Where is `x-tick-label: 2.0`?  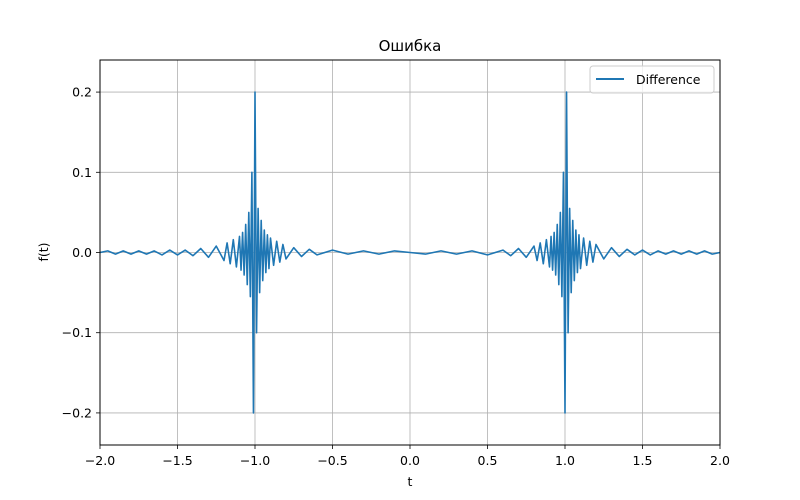
x-tick-label: 2.0 is located at coordinates (720, 460).